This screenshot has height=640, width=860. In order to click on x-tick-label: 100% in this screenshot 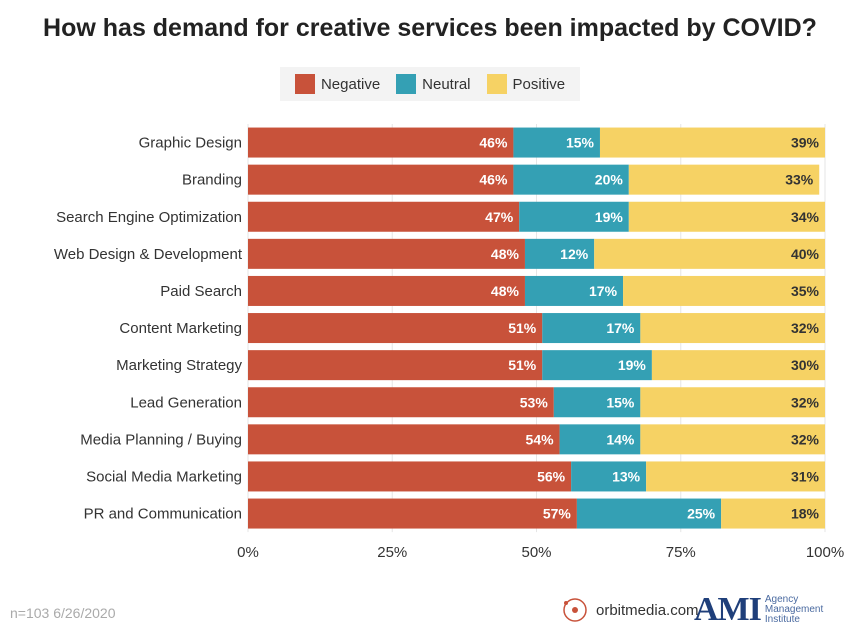, I will do `click(825, 552)`.